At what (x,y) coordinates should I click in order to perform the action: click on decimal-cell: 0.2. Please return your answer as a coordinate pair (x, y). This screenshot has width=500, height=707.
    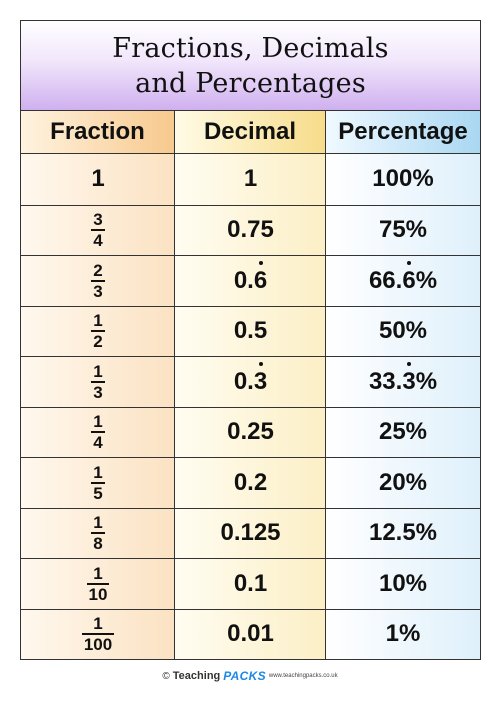
    Looking at the image, I should click on (250, 482).